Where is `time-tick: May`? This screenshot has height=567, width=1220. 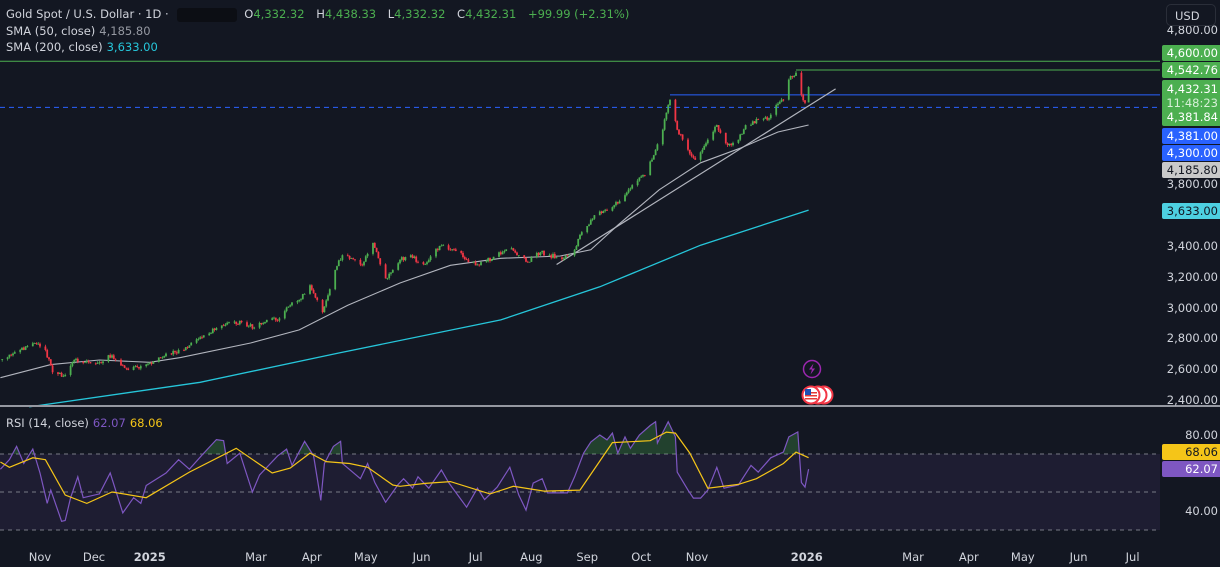
time-tick: May is located at coordinates (1022, 557).